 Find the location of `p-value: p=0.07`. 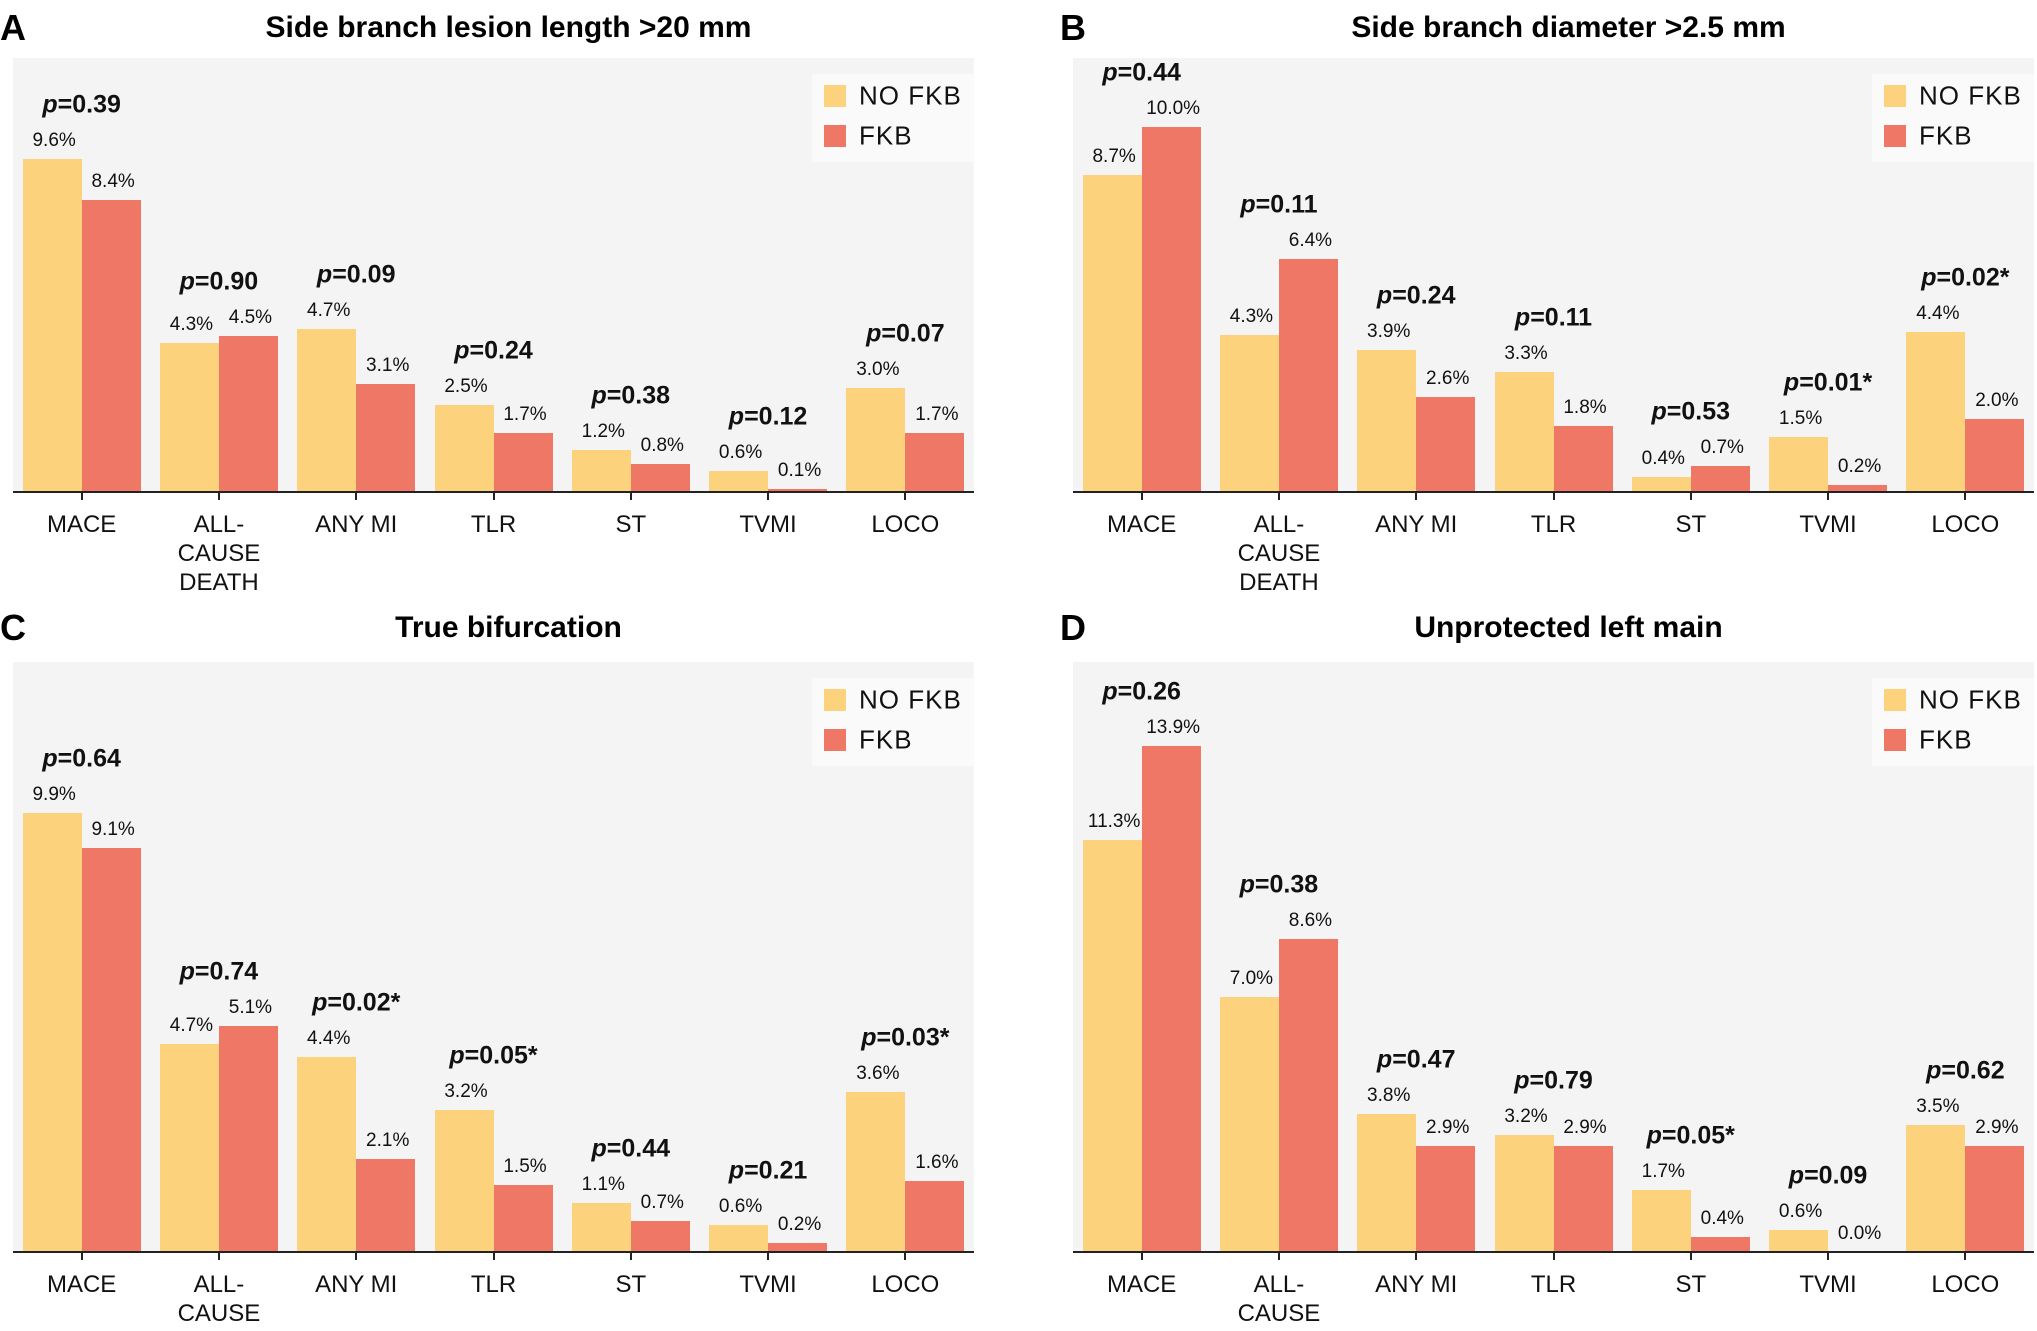

p-value: p=0.07 is located at coordinates (905, 333).